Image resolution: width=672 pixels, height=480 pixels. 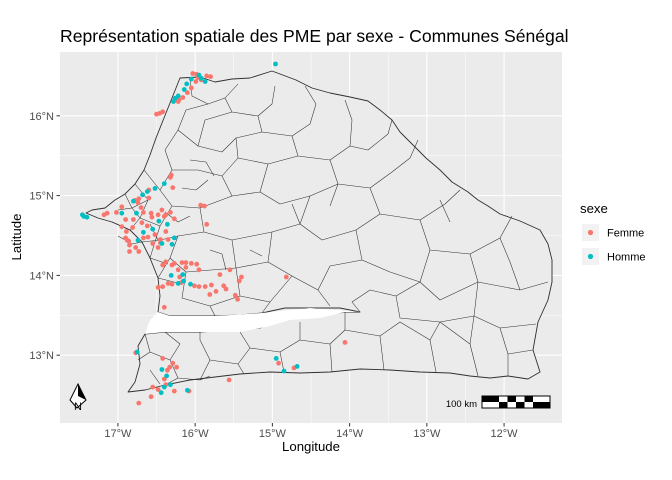 What do you see at coordinates (41, 117) in the screenshot?
I see `y-tick-label: 16°N` at bounding box center [41, 117].